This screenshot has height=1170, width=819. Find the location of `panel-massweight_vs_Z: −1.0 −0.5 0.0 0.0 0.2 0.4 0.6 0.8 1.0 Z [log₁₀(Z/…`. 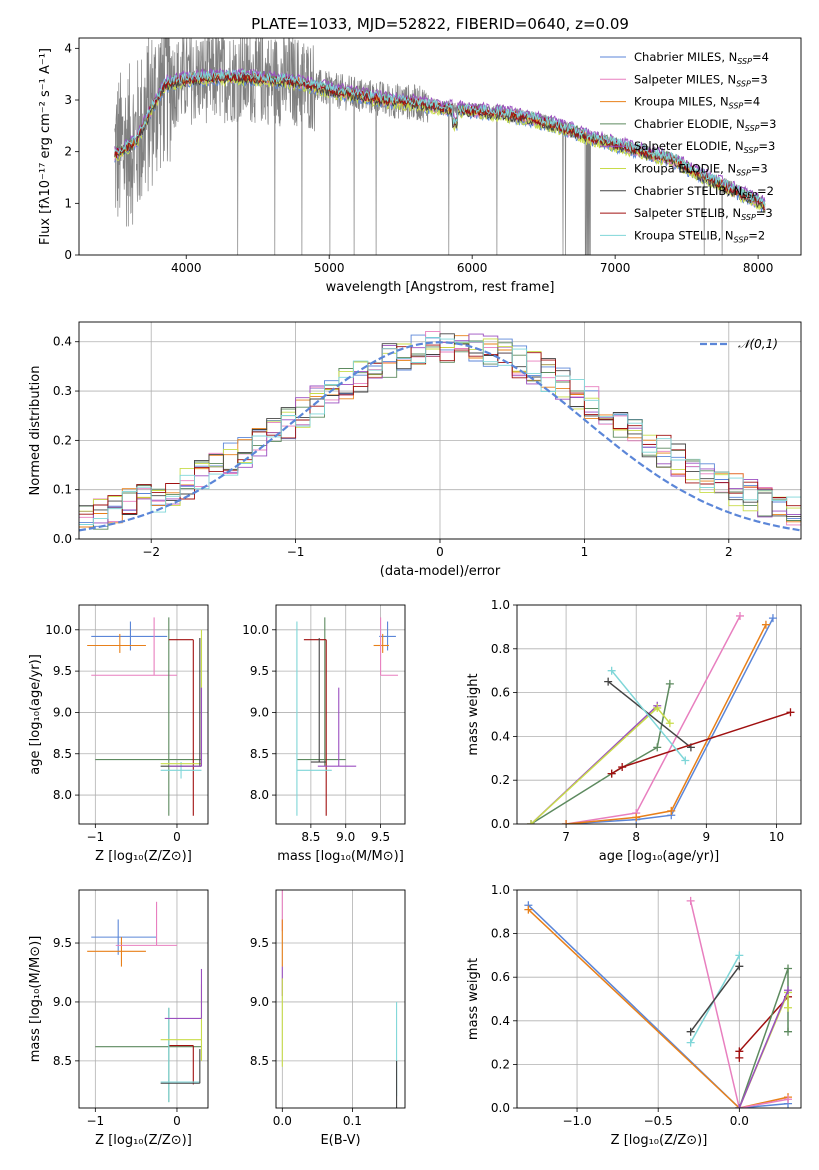

panel-massweight_vs_Z: −1.0 −0.5 0.0 0.0 0.2 0.4 0.6 0.8 1.0 Z [log₁₀(Z/… is located at coordinates (634, 1015).